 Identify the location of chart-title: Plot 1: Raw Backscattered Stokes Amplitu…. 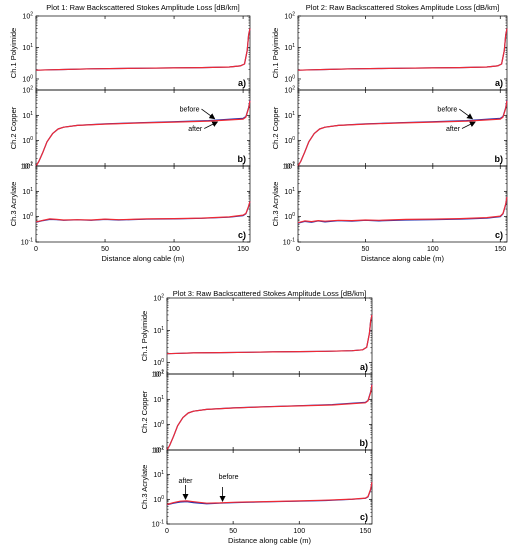
(142, 7).